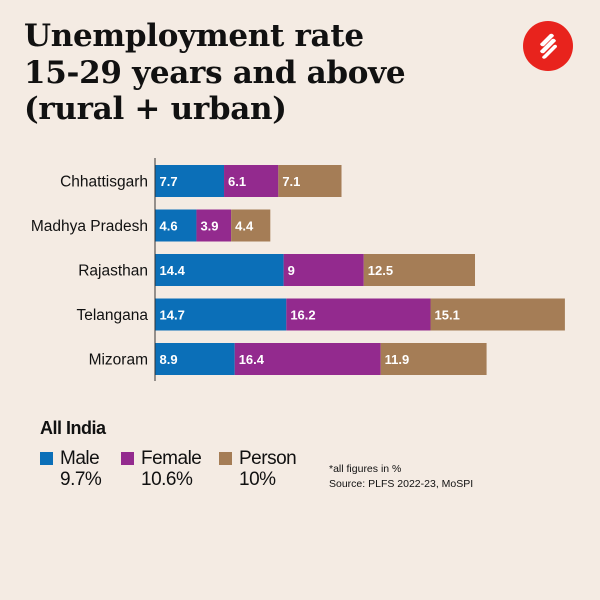 The image size is (600, 600). Describe the element at coordinates (113, 271) in the screenshot. I see `category-label: Rajasthan` at that location.